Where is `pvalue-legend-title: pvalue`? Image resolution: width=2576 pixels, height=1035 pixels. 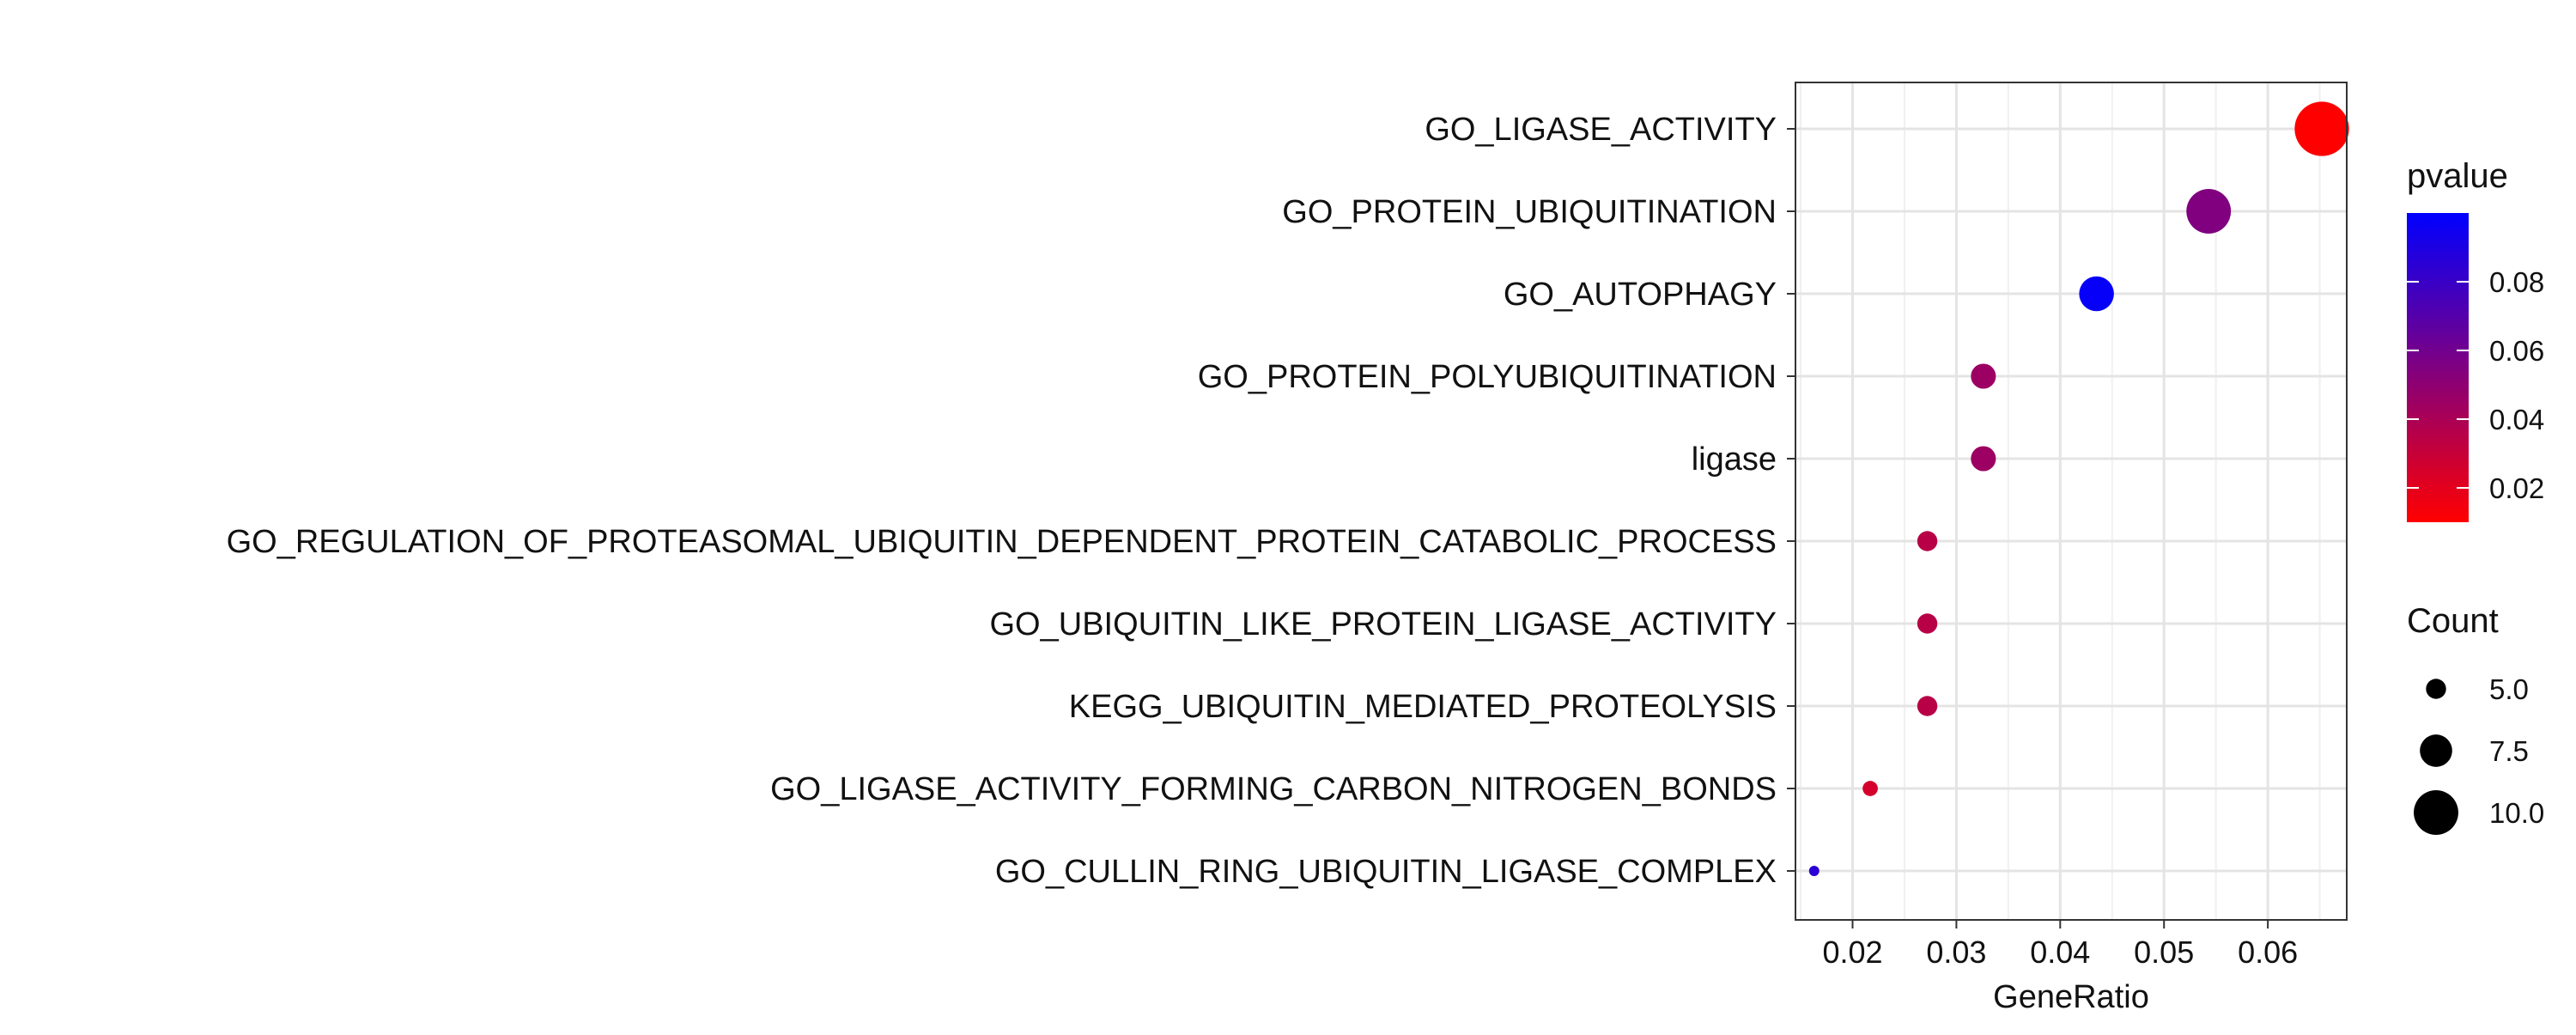
pvalue-legend-title: pvalue is located at coordinates (2457, 176).